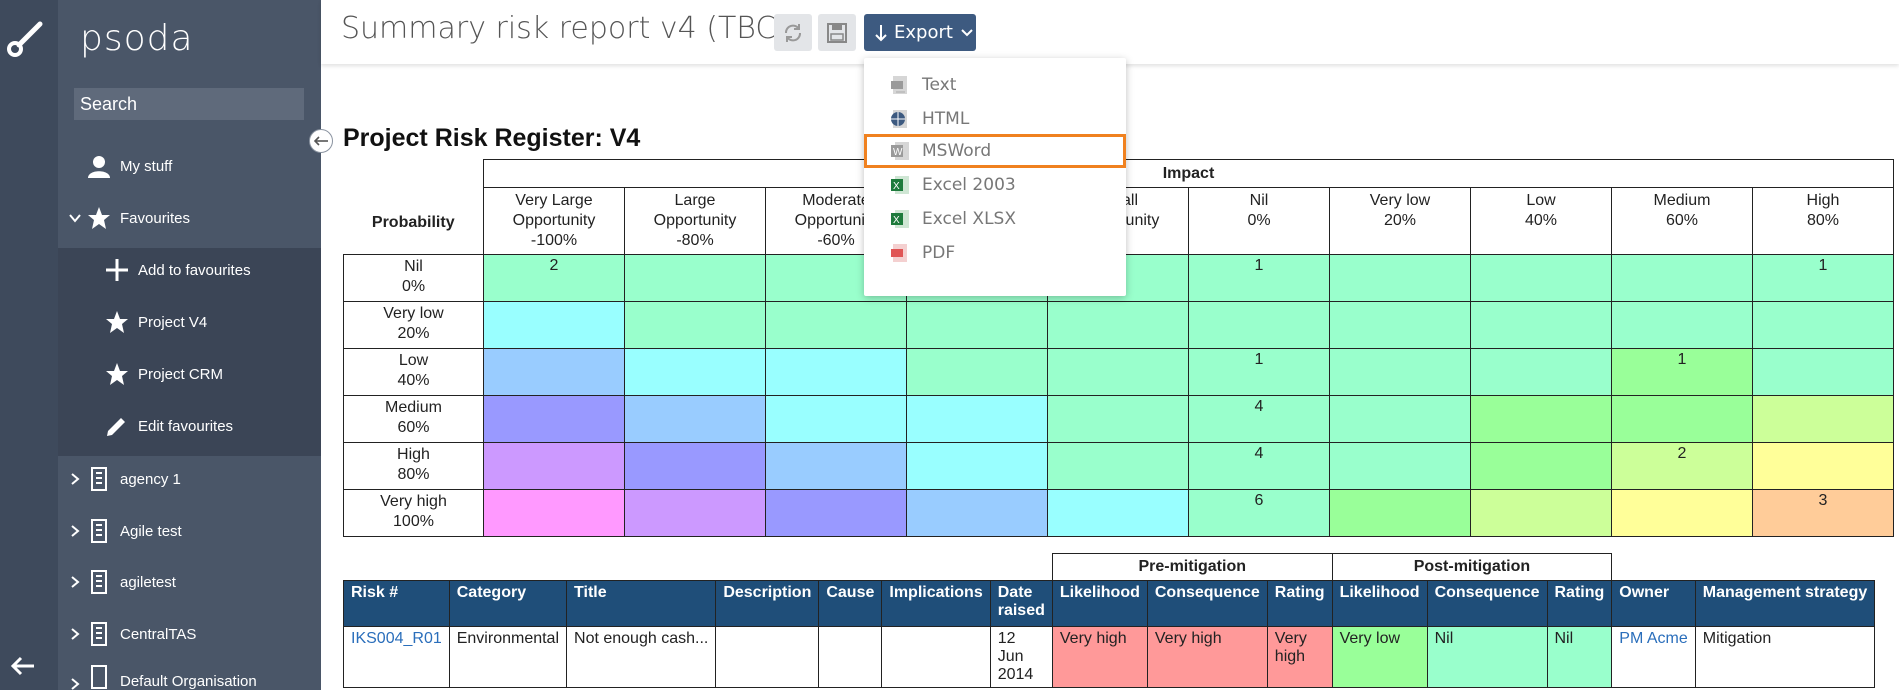 The height and width of the screenshot is (690, 1899). I want to click on sidebar-item-add-to-favourites: Add to favourites, so click(189, 270).